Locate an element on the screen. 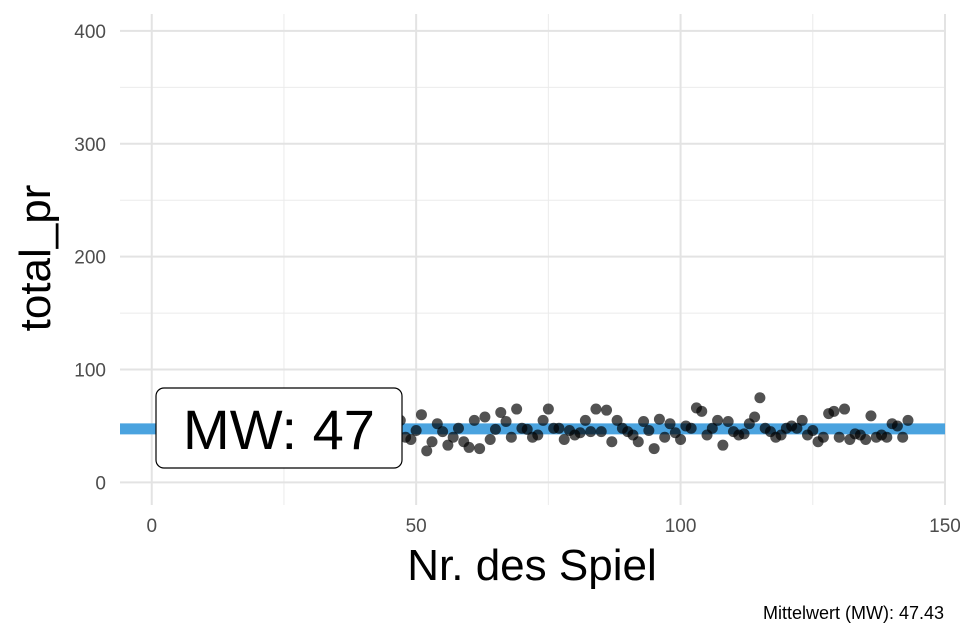  y-tick-label: 100 is located at coordinates (90, 371).